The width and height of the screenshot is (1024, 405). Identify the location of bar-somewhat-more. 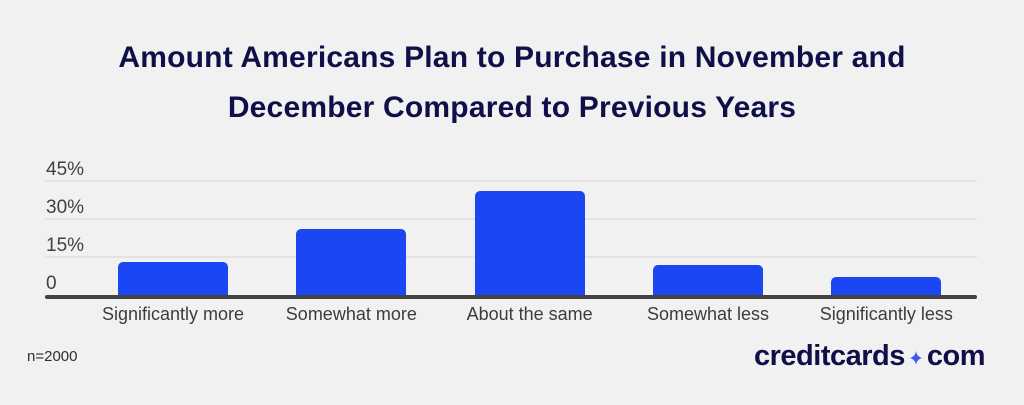
(351, 262).